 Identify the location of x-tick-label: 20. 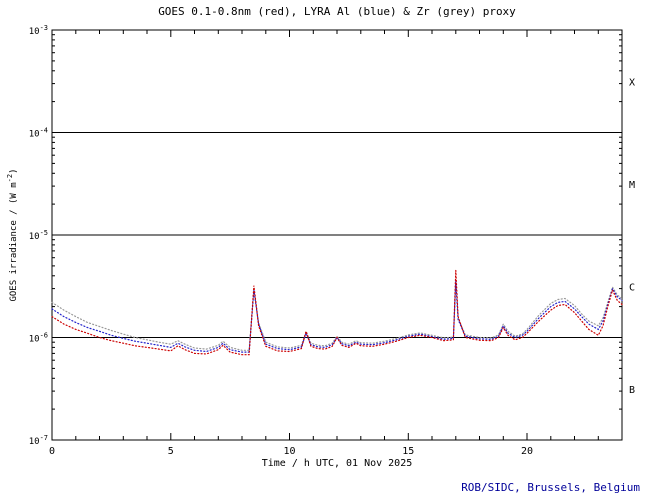
(527, 451).